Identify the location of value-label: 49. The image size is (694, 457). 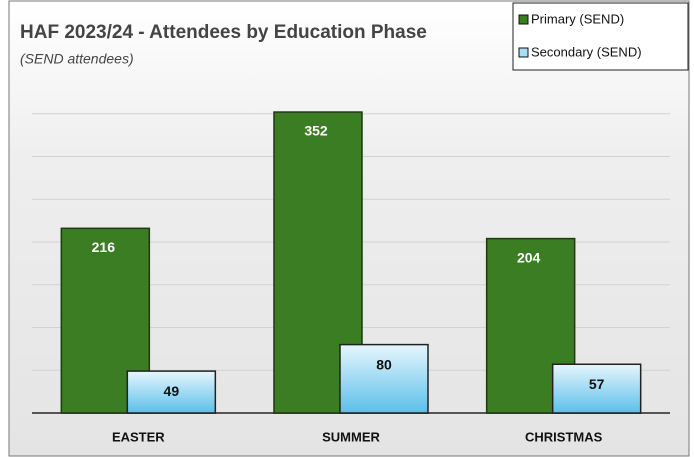
(172, 391).